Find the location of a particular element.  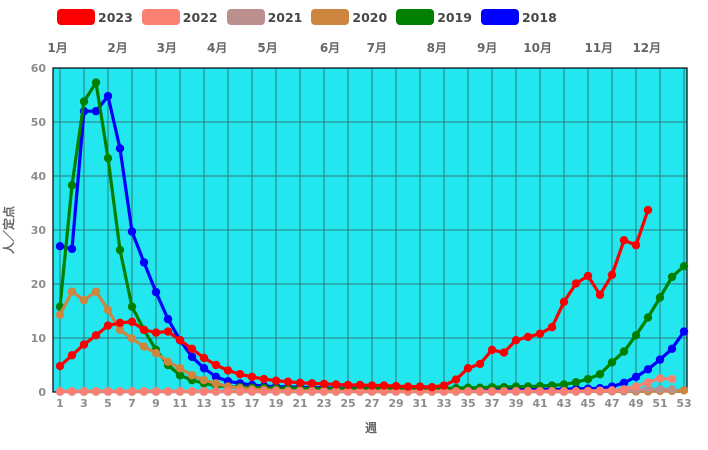

x-tick-label: 47 is located at coordinates (611, 403).